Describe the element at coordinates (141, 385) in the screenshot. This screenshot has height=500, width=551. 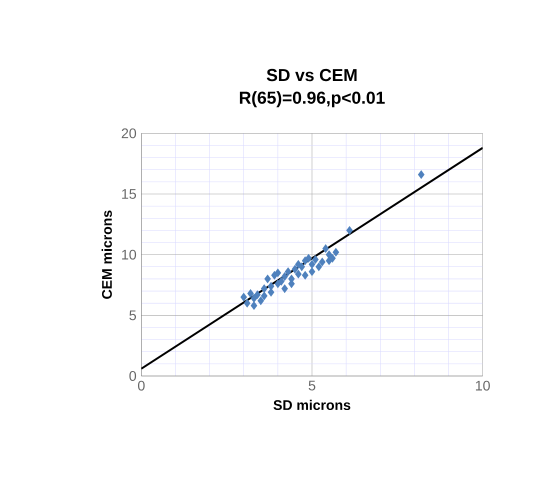
I see `x-tick-label: 0` at that location.